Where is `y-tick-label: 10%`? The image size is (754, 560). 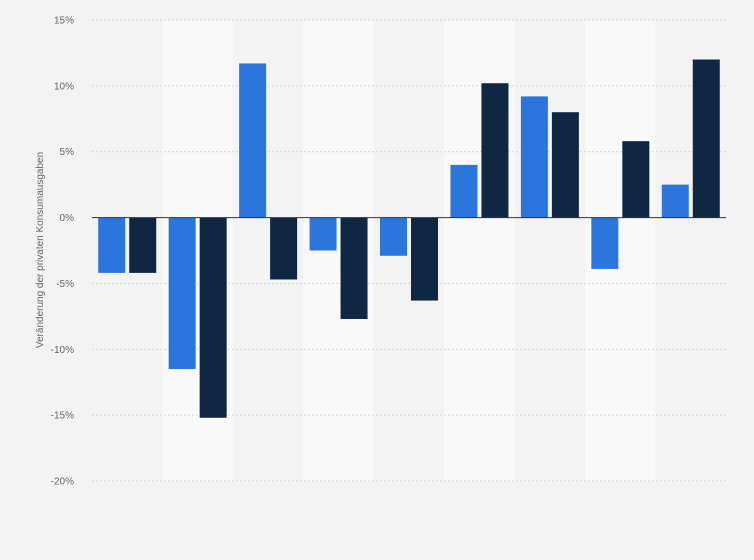
y-tick-label: 10% is located at coordinates (64, 86).